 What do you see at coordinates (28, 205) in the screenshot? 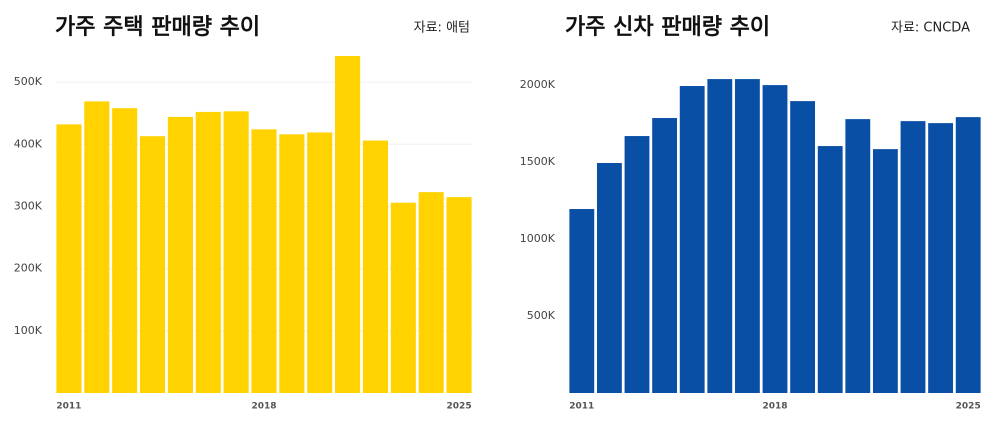
I see `y-tick-label: 300K` at bounding box center [28, 205].